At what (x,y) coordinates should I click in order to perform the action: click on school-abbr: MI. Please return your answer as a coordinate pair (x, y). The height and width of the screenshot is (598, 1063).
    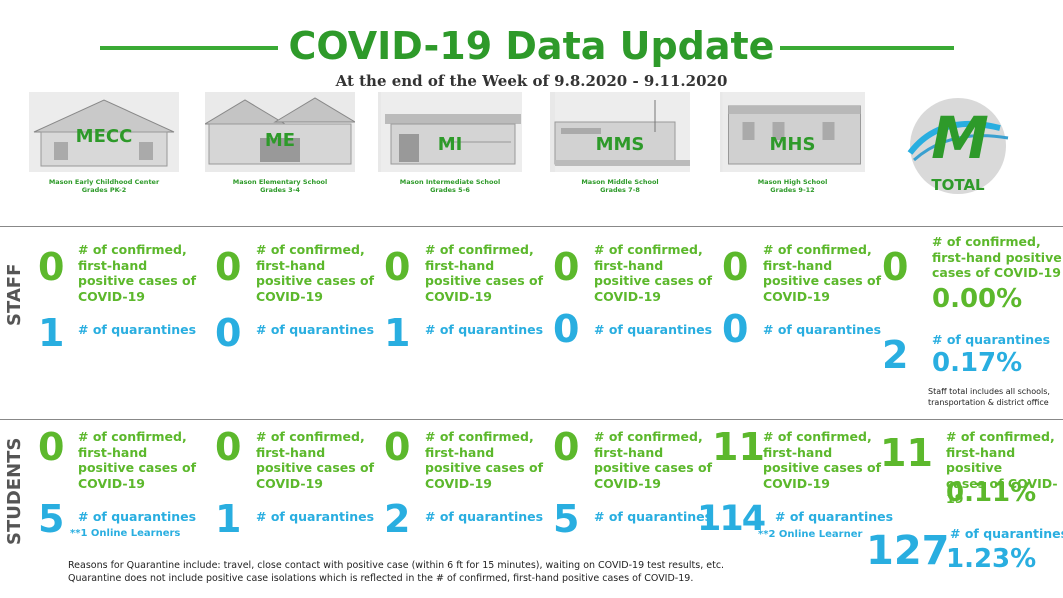
    Looking at the image, I should click on (450, 144).